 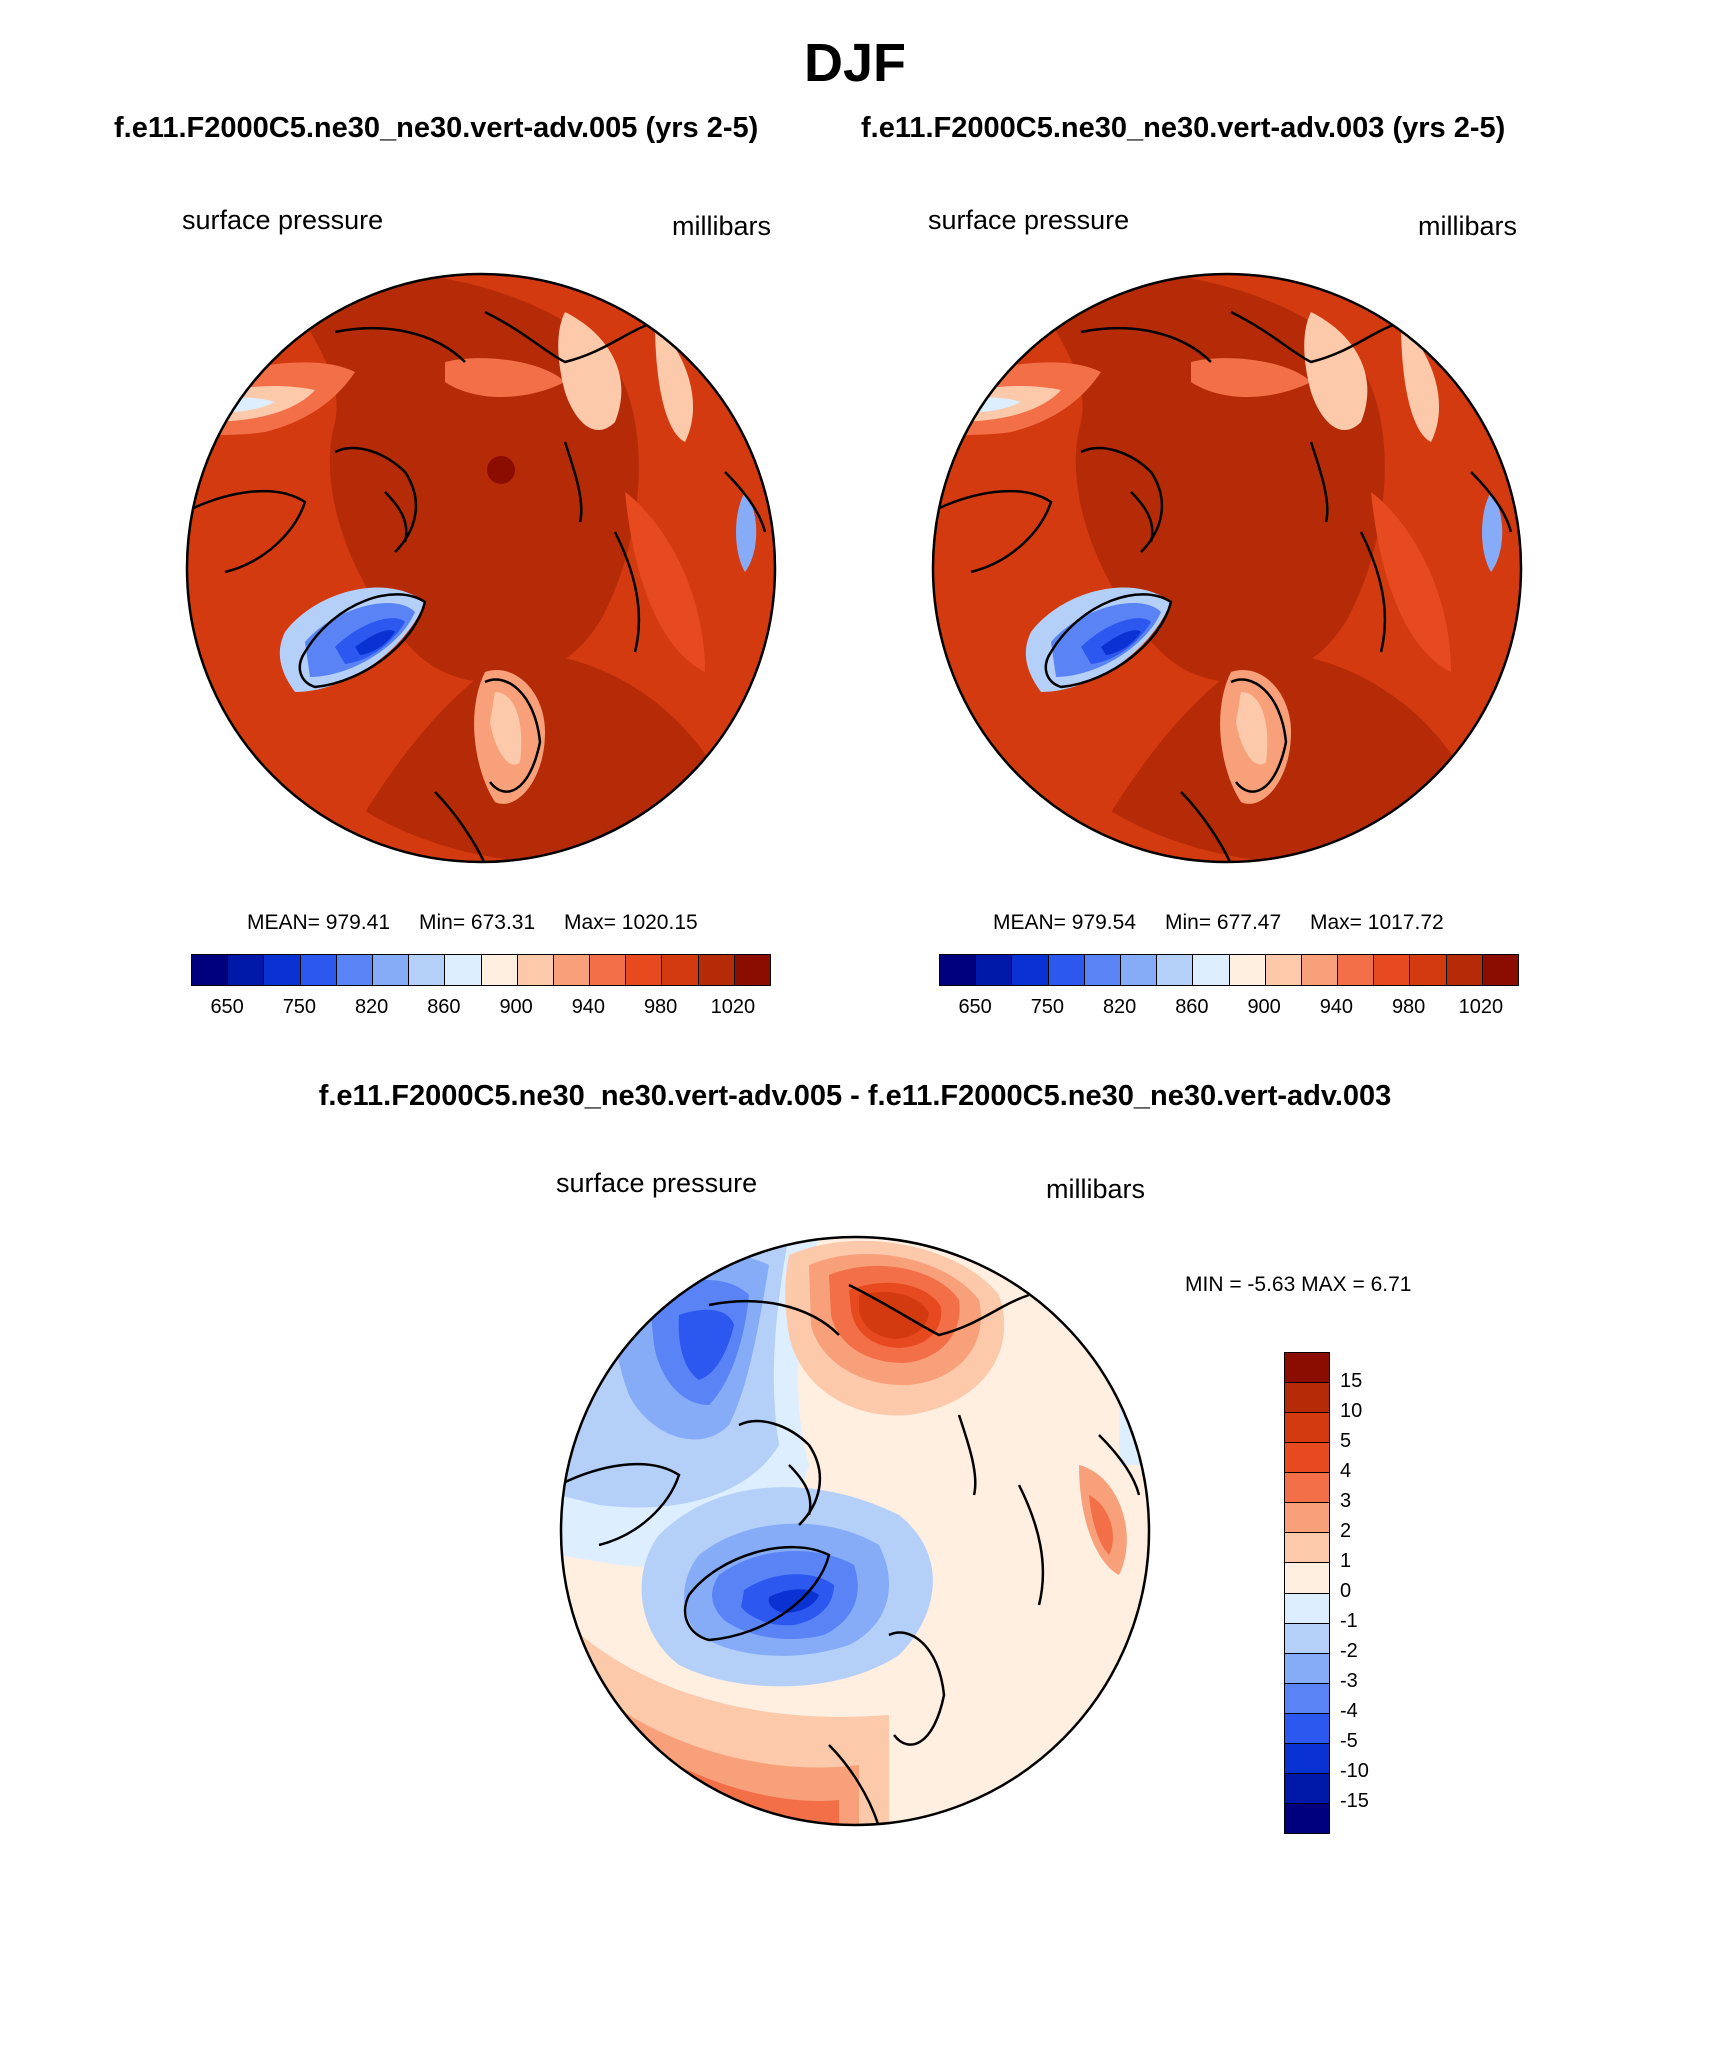 I want to click on diff-colorbar-tick-label: 2, so click(x=1346, y=1531).